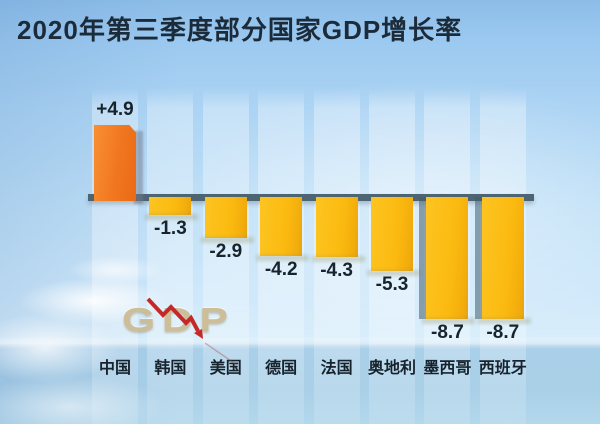 The image size is (600, 424). What do you see at coordinates (240, 30) in the screenshot?
I see `page-title: 2020年第三季度部分国家GDP增长率` at bounding box center [240, 30].